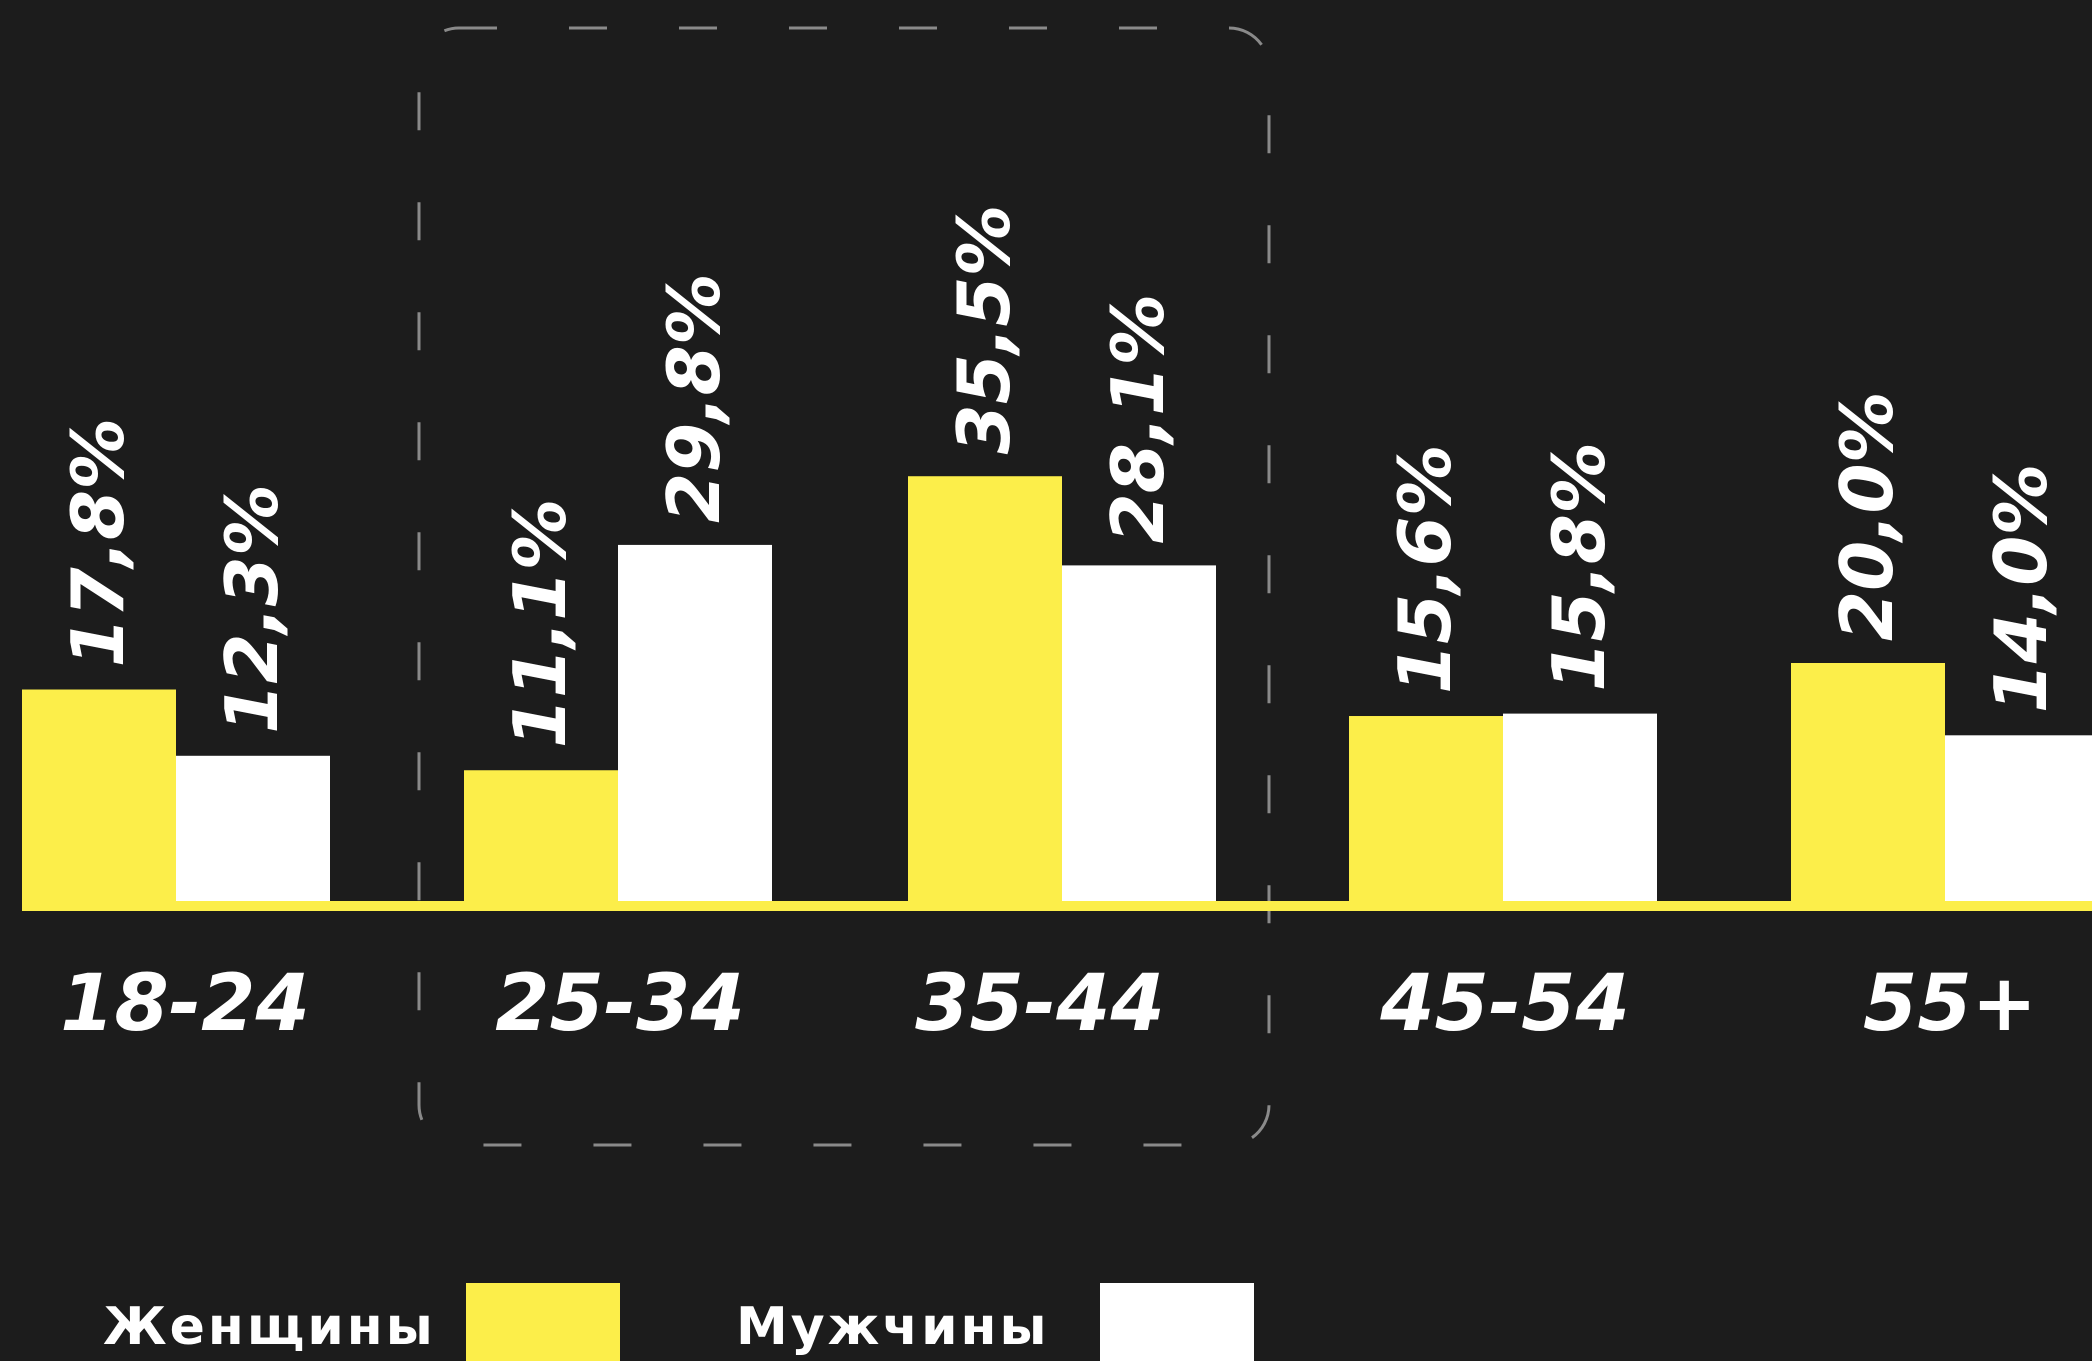 This screenshot has width=2092, height=1361. I want to click on value-label-women-25-34: 11,1%, so click(540, 623).